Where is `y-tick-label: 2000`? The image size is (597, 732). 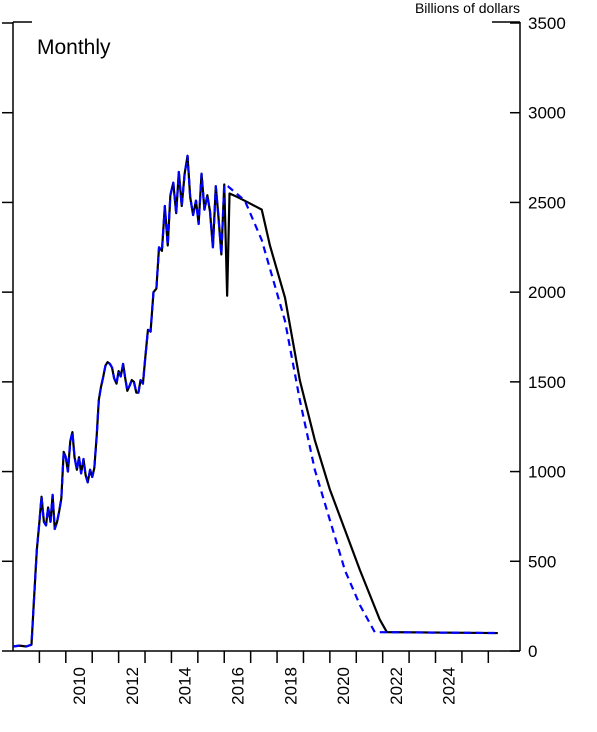 y-tick-label: 2000 is located at coordinates (547, 292).